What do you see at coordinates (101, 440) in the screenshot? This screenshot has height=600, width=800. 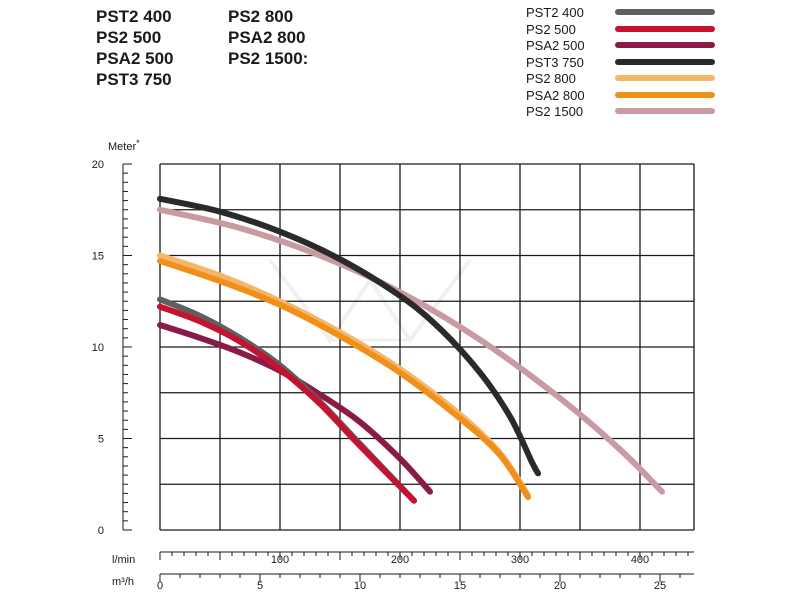 I see `y-tick-label: 5` at bounding box center [101, 440].